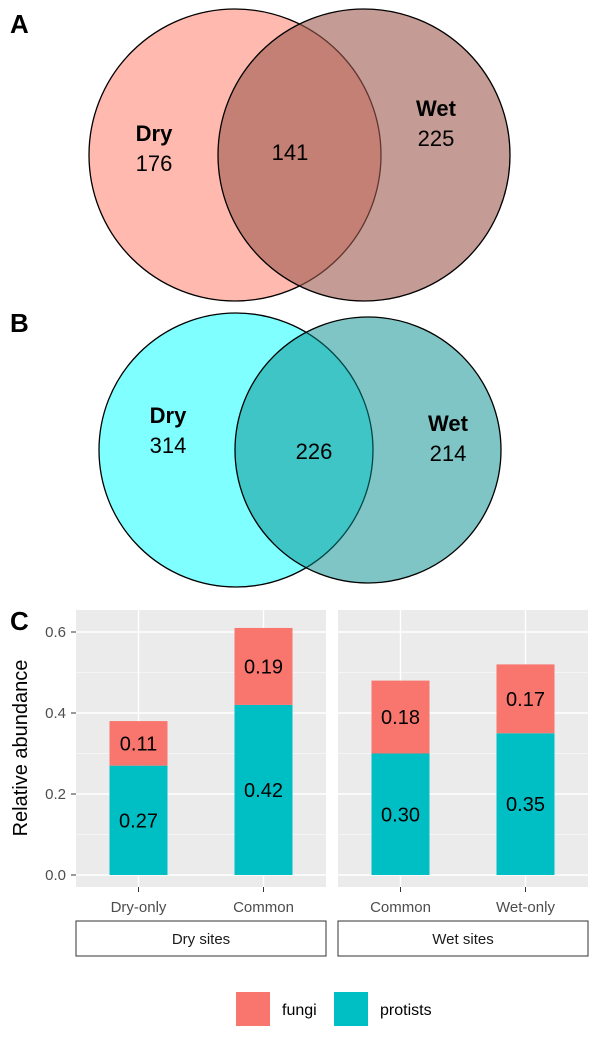  What do you see at coordinates (448, 423) in the screenshot?
I see `venn-b-wet-label: Wet` at bounding box center [448, 423].